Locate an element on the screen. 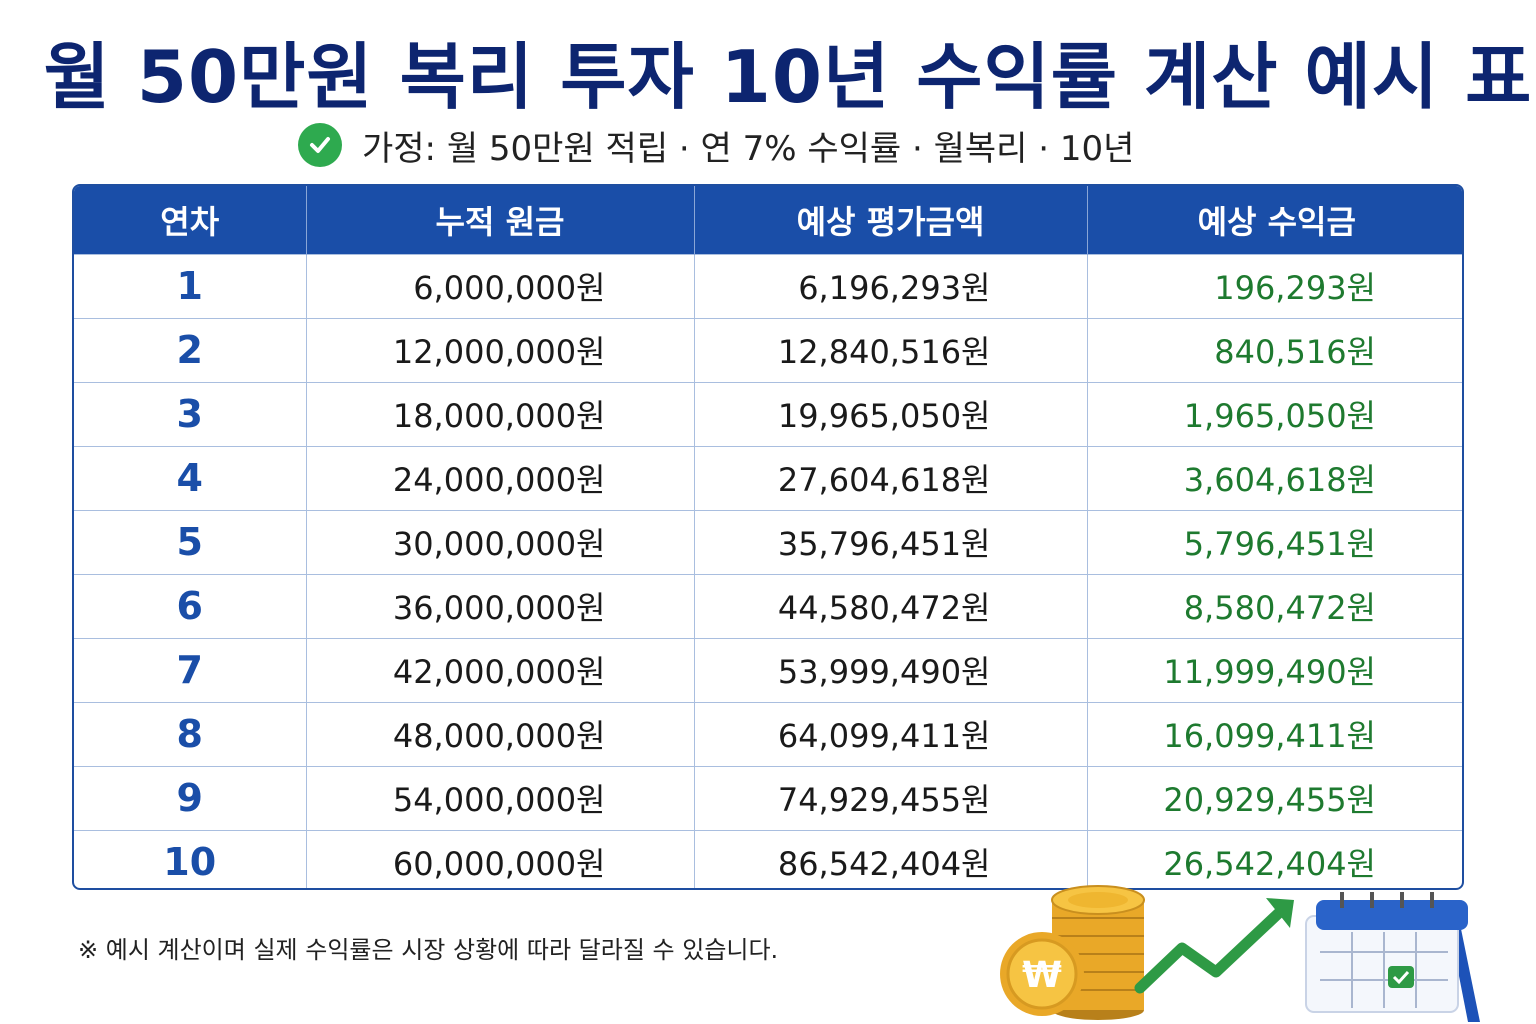  table-row: 2 12,000,000원 12,840,516원 840,516원 is located at coordinates (768, 349).